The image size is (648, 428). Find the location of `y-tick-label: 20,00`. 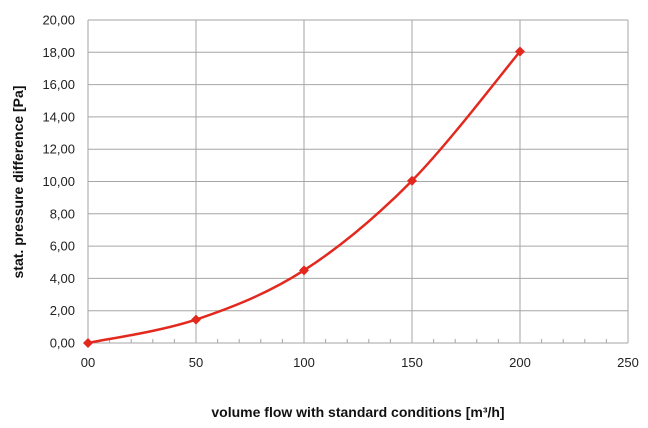

y-tick-label: 20,00 is located at coordinates (58, 20).